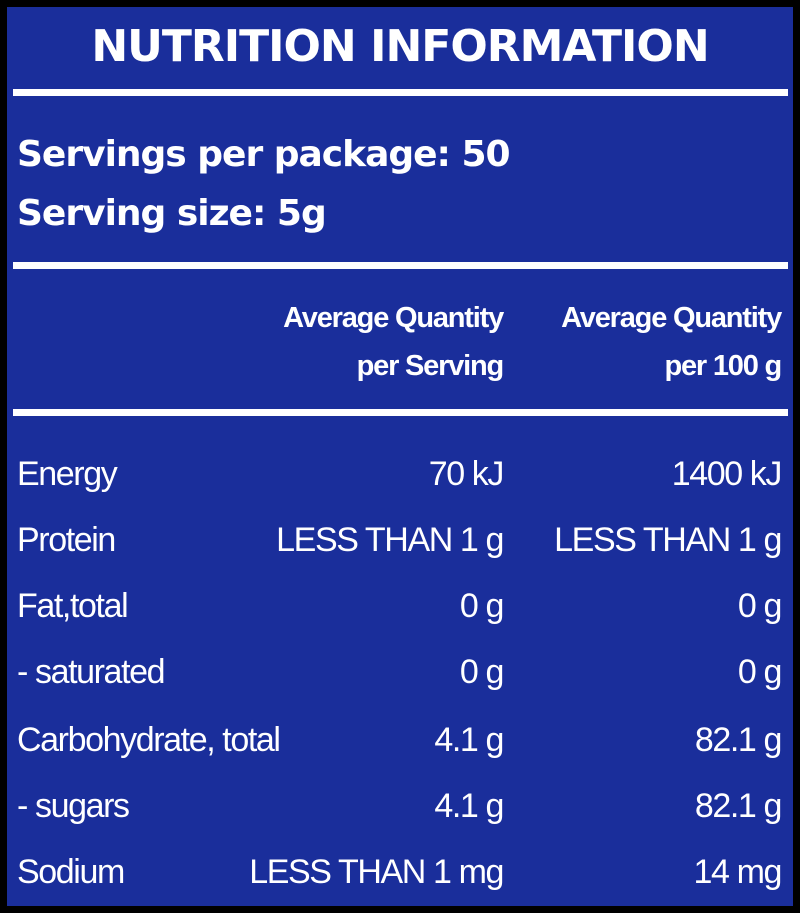 The height and width of the screenshot is (913, 800). Describe the element at coordinates (400, 672) in the screenshot. I see `nutrient-row-saturated: - saturated 0 g 0 g` at that location.